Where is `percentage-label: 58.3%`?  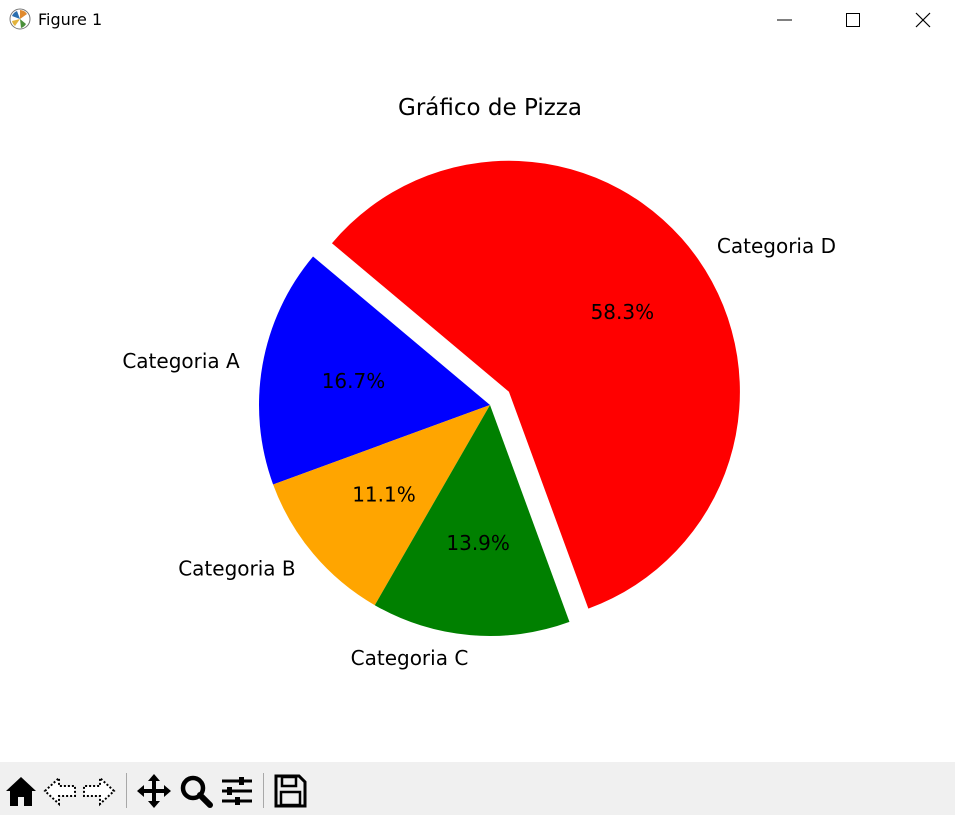 percentage-label: 58.3% is located at coordinates (623, 312).